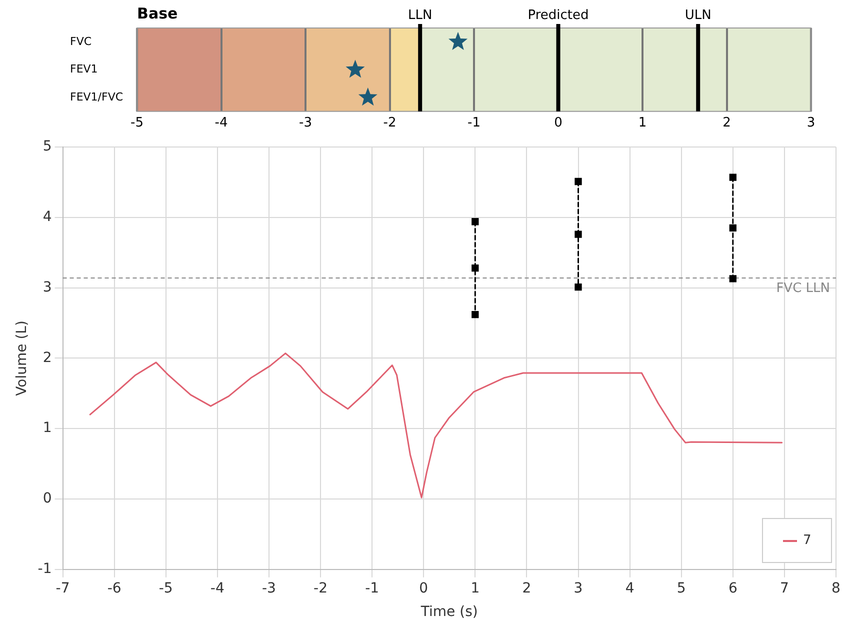  Describe the element at coordinates (22, 358) in the screenshot. I see `y-axis-title: Volume (L)` at that location.